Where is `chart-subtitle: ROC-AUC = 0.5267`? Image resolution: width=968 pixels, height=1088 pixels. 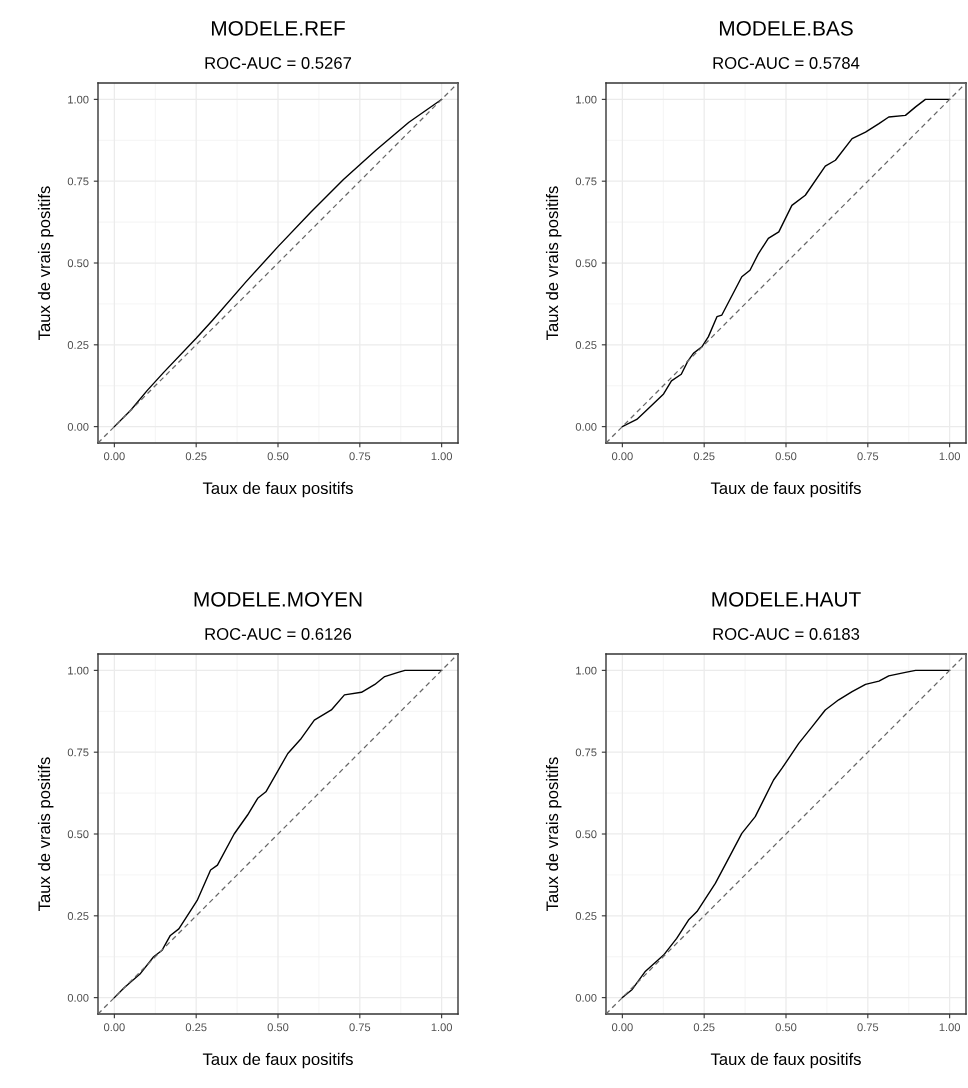 chart-subtitle: ROC-AUC = 0.5267 is located at coordinates (278, 63).